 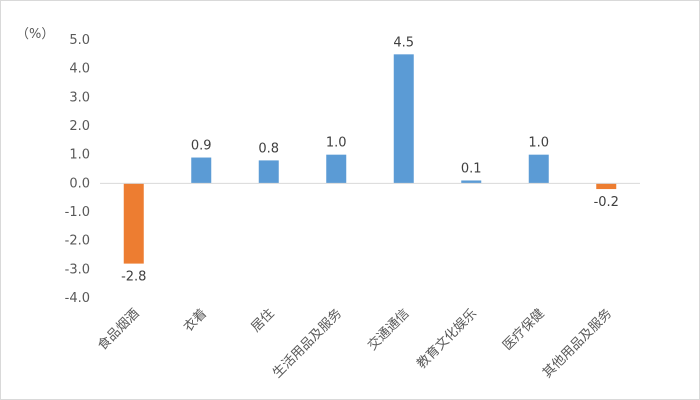 I want to click on y-tick-label: 0.0, so click(x=79, y=183).